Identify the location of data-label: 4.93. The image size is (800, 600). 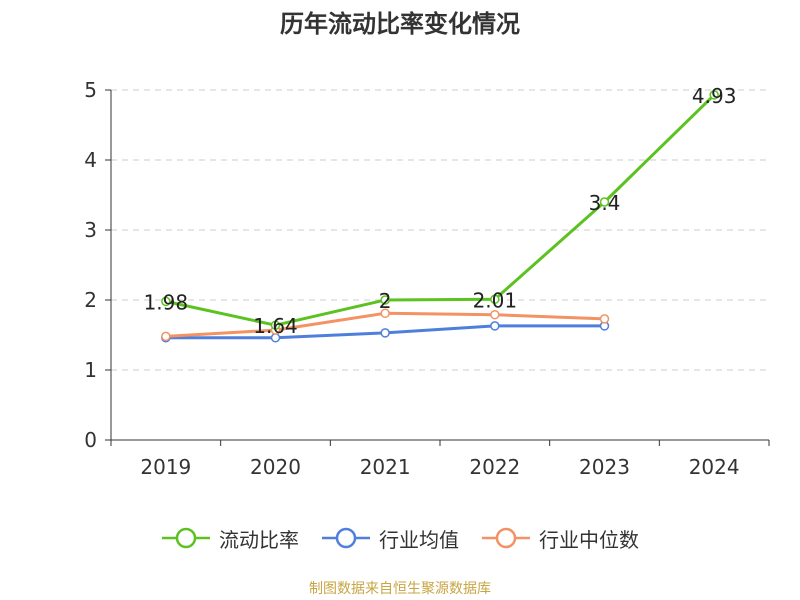
(714, 96).